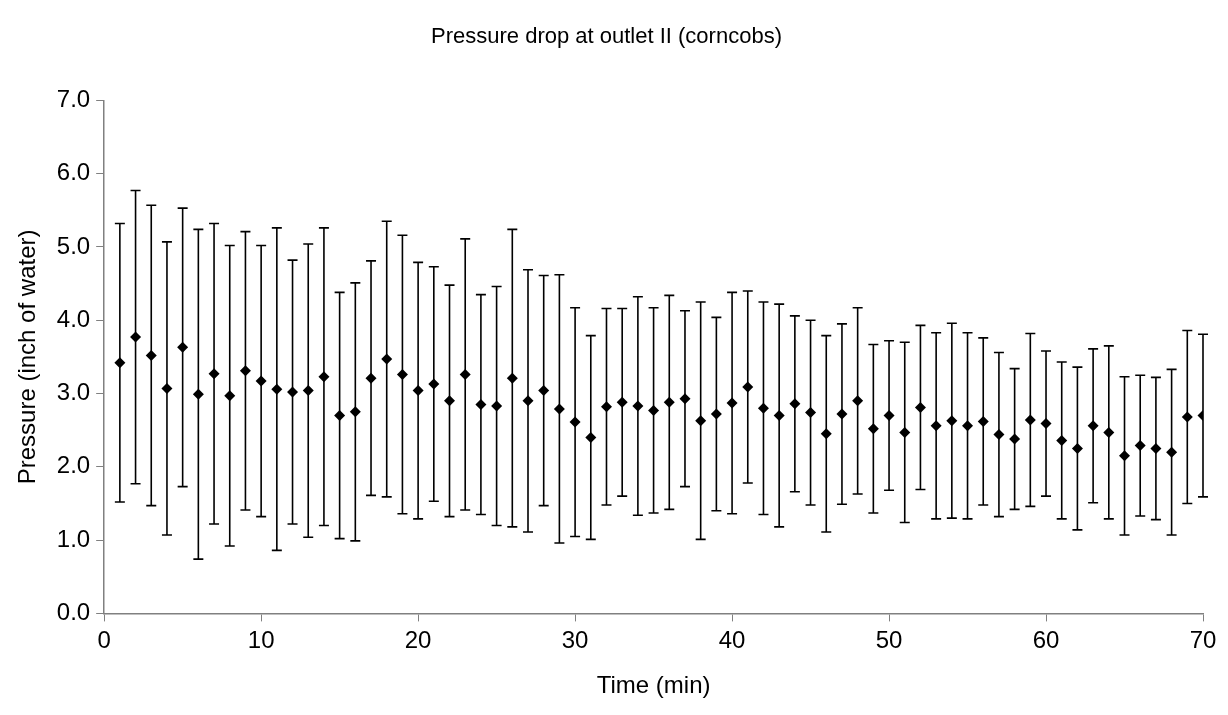  I want to click on y-tick-label: 1.0, so click(73, 538).